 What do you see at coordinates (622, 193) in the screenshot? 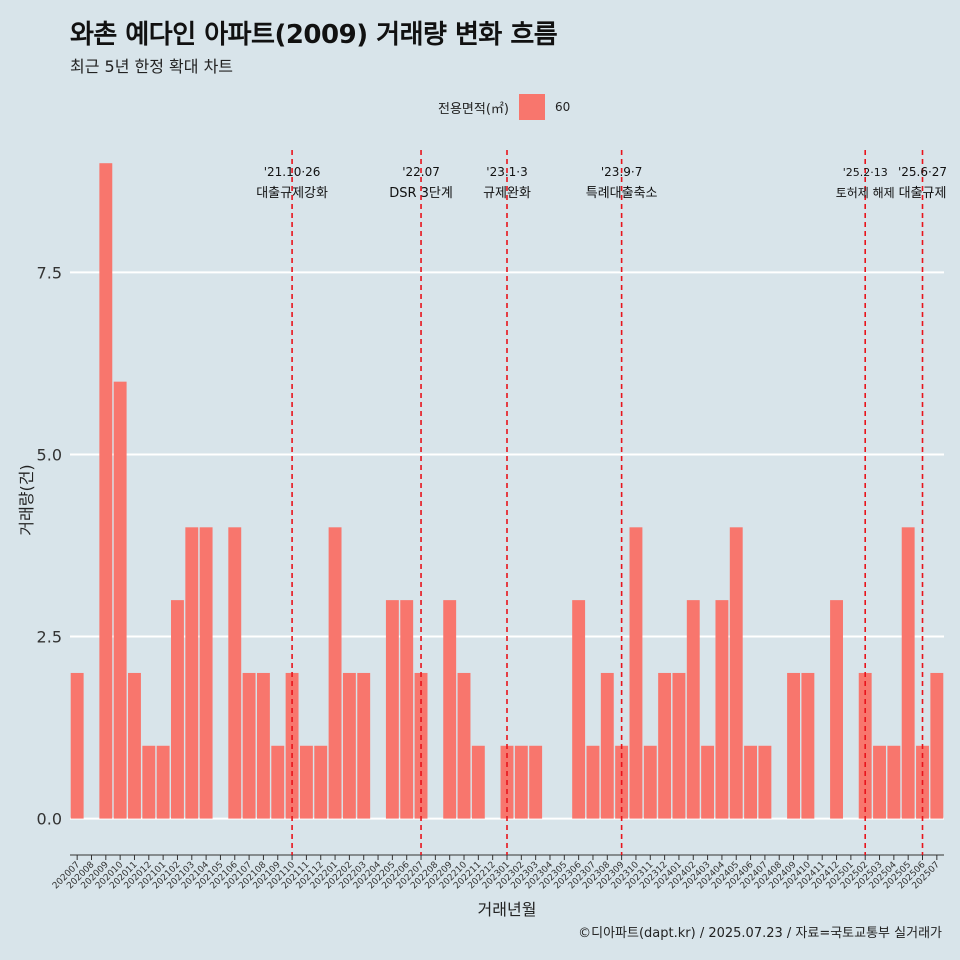
I see `event-label: 특례대출축소` at bounding box center [622, 193].